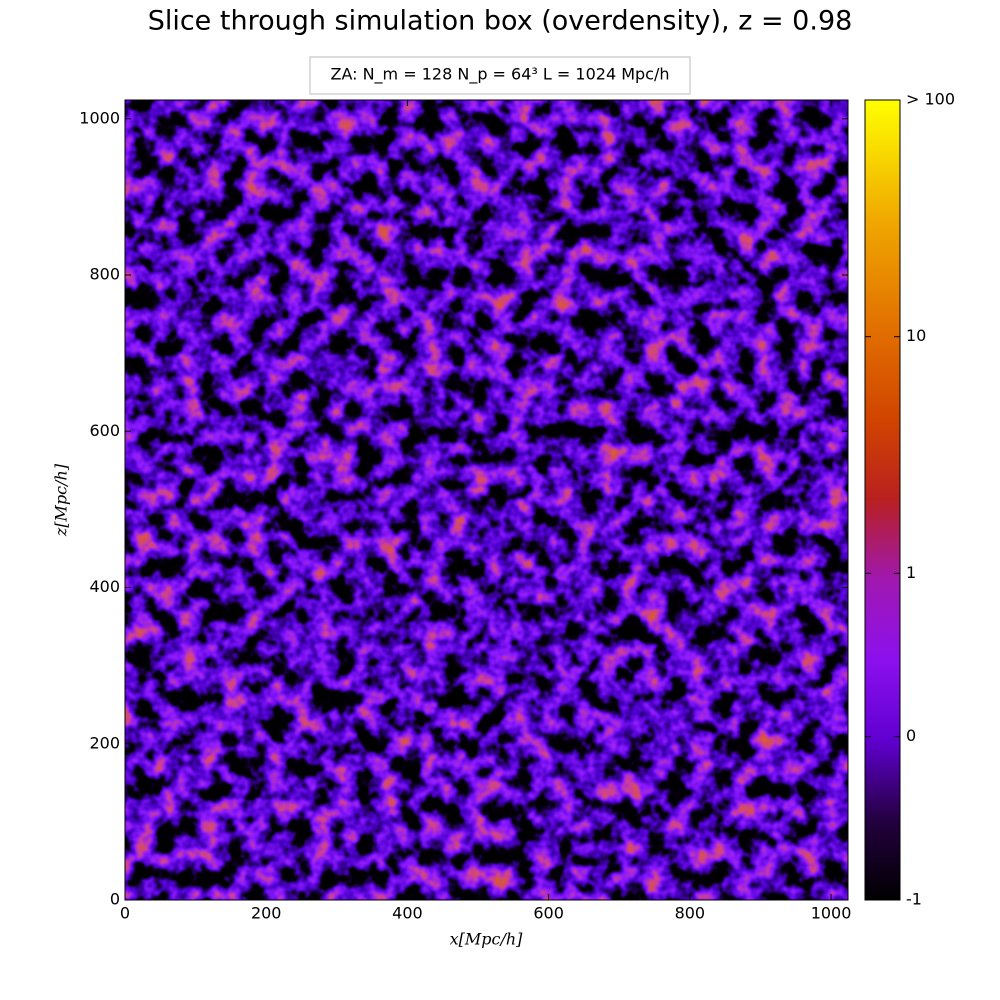  What do you see at coordinates (831, 913) in the screenshot?
I see `x-tick-label: 1000` at bounding box center [831, 913].